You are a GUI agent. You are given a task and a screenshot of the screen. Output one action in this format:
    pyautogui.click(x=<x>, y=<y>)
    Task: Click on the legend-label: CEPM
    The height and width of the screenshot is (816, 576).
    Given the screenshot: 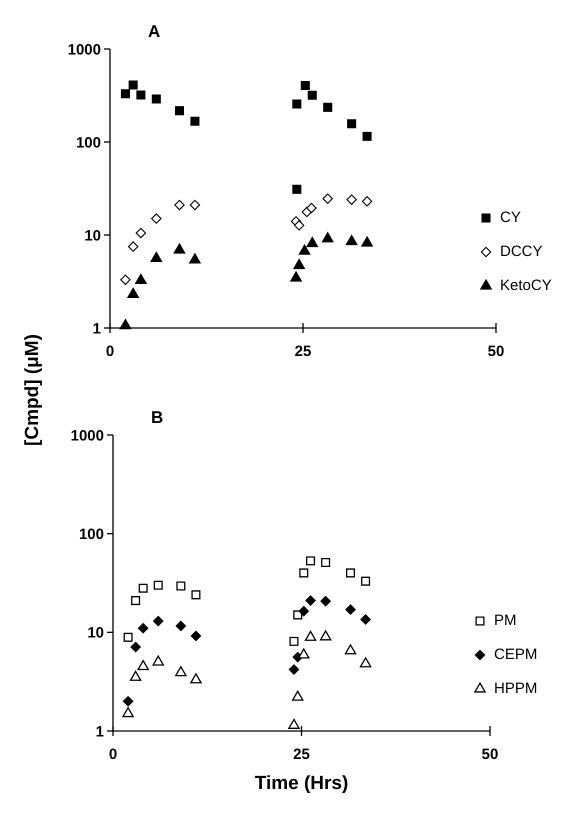 What is the action you would take?
    pyautogui.click(x=516, y=654)
    